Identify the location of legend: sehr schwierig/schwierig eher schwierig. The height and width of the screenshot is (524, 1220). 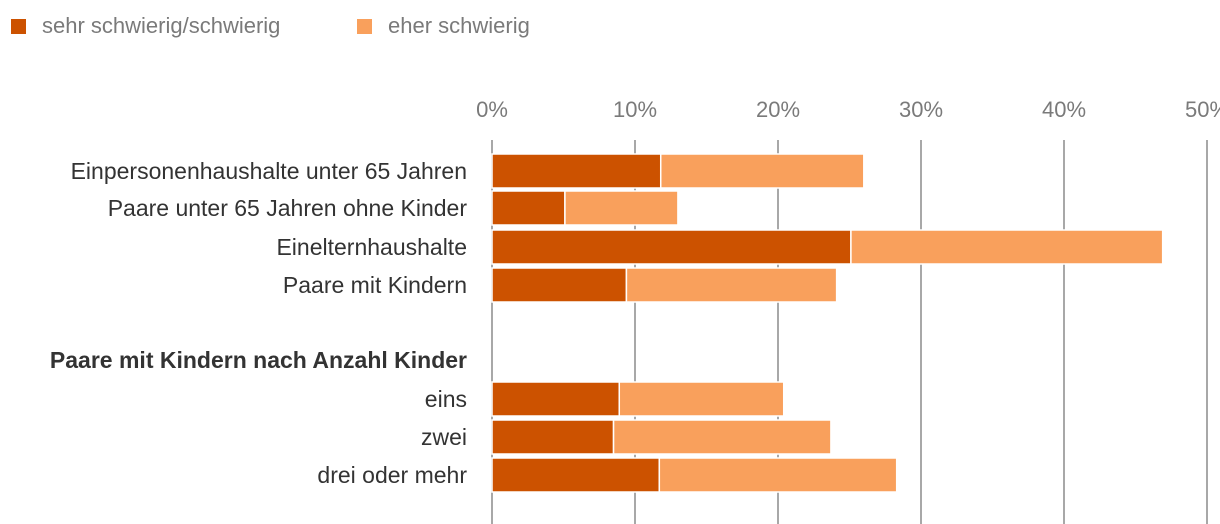
(270, 25).